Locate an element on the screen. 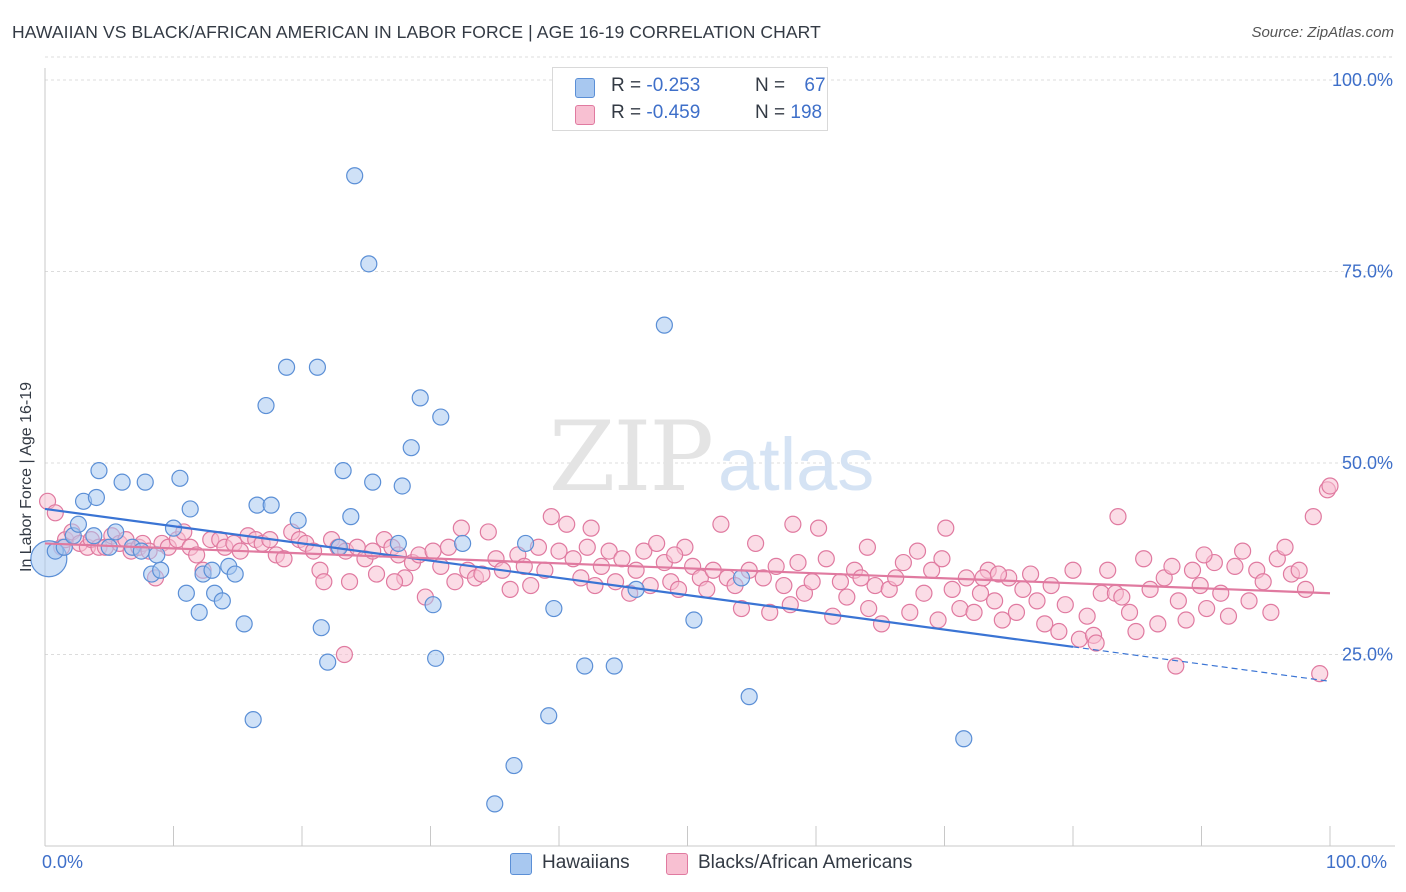 The image size is (1406, 892). correlation-legend: R = -0.253 N = 67 R = -0.459 N = 198 is located at coordinates (690, 99).